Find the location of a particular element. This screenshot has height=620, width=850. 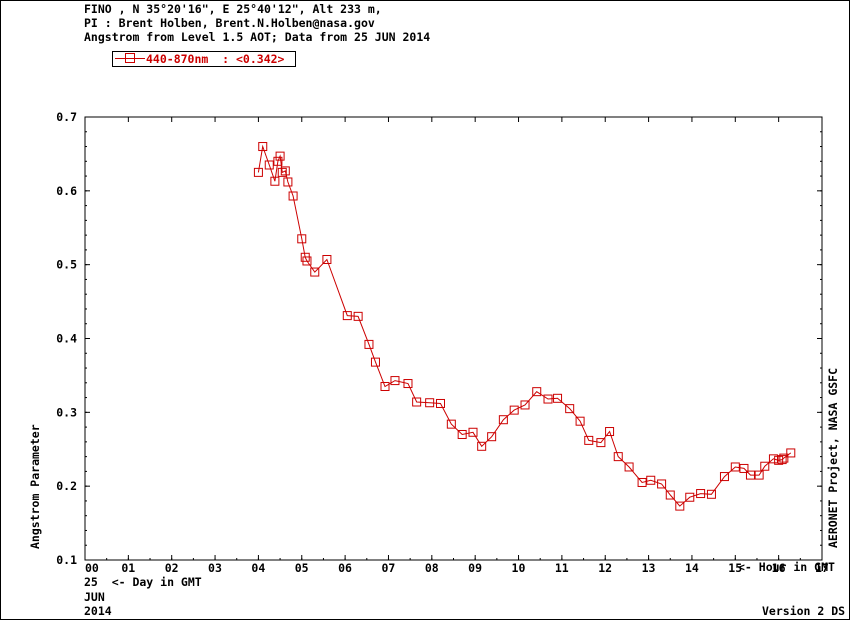

y-tick-label: 0.7 is located at coordinates (66, 117).